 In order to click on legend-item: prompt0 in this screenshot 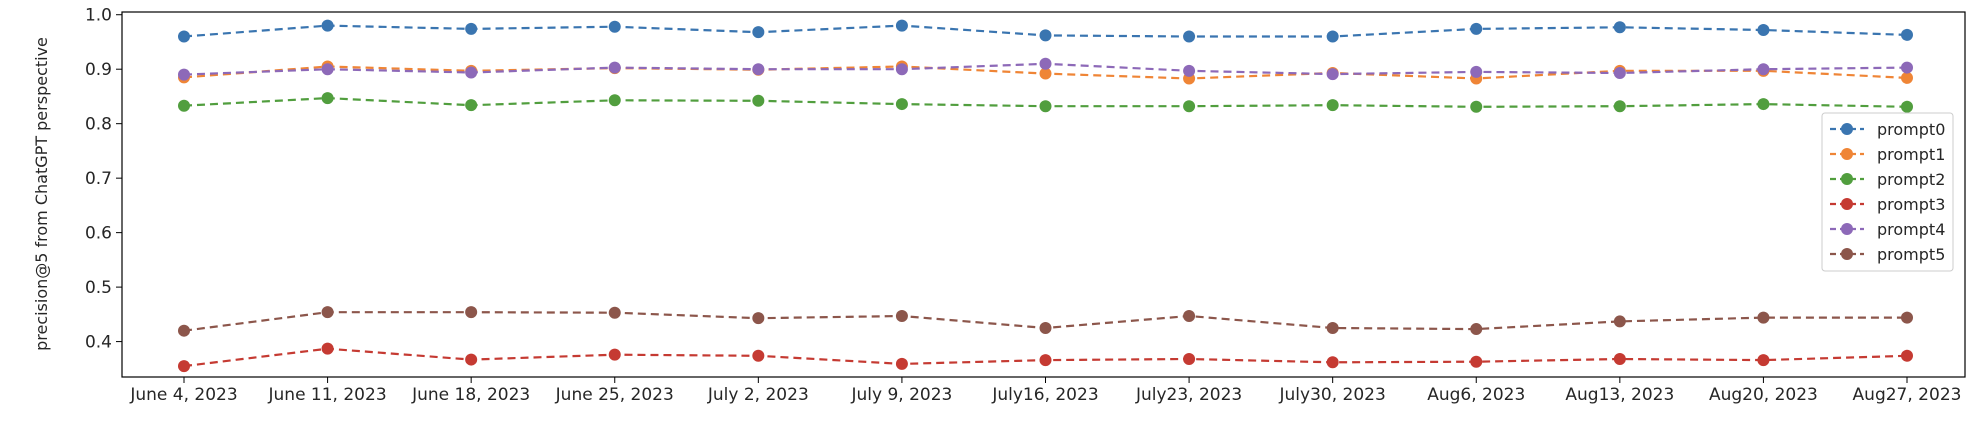, I will do `click(1887, 129)`.